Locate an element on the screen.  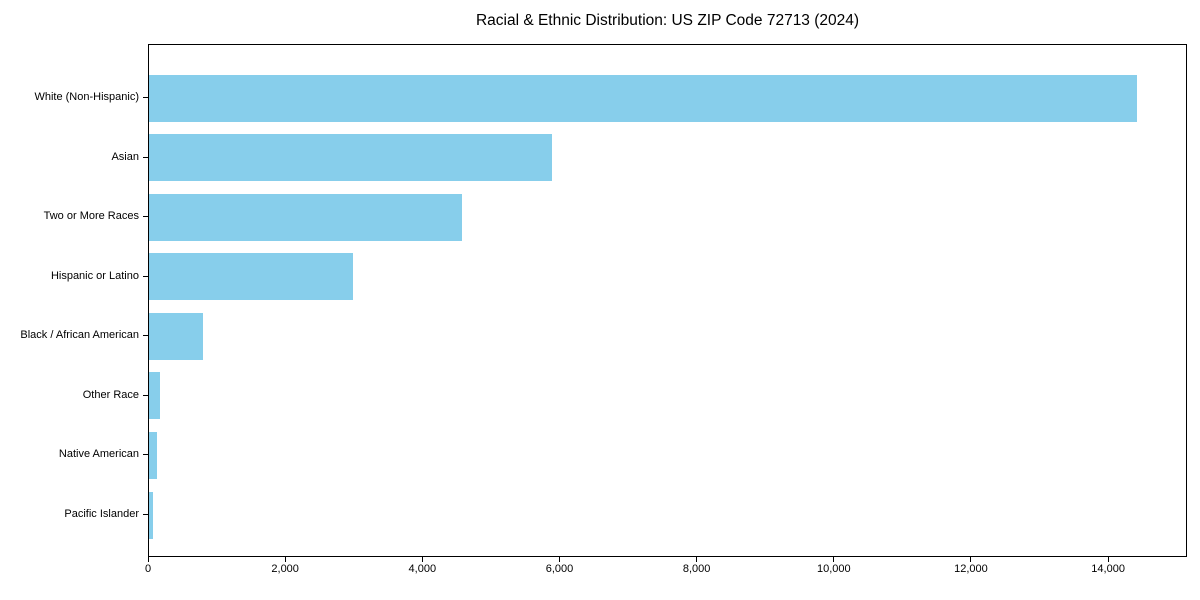
bar-other-race is located at coordinates (154, 396).